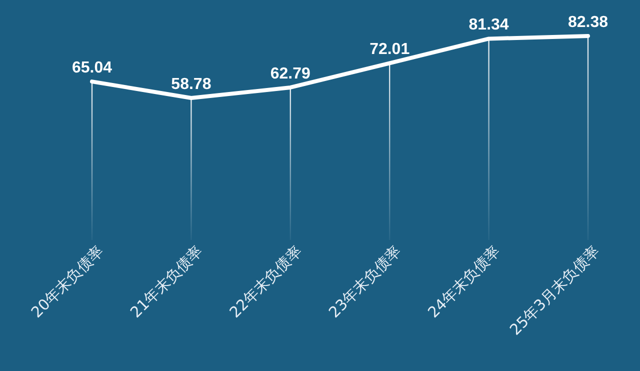 This screenshot has width=640, height=371. I want to click on x-tick-label: 21年末负债率, so click(166, 282).